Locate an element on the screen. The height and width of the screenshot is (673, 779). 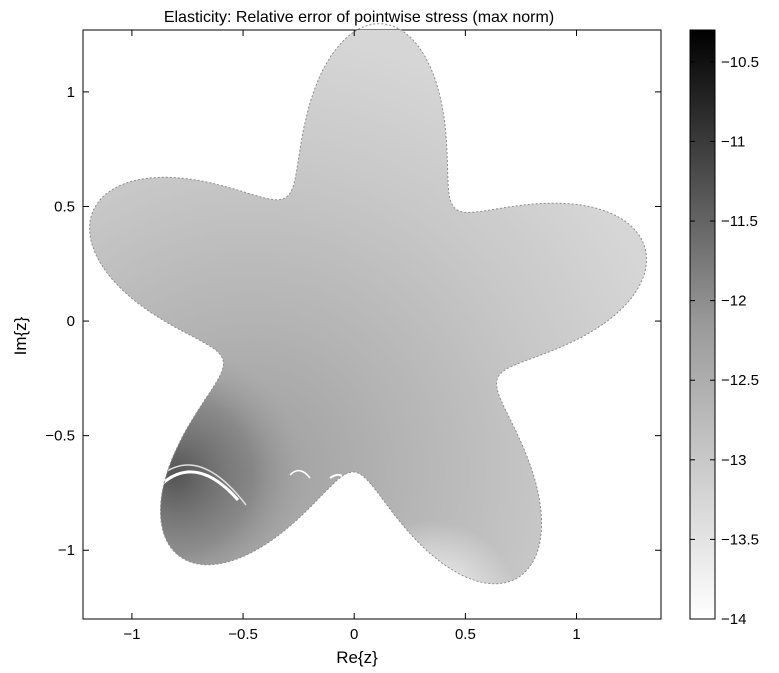
colorbar-tick-label: −12.5 is located at coordinates (740, 380).